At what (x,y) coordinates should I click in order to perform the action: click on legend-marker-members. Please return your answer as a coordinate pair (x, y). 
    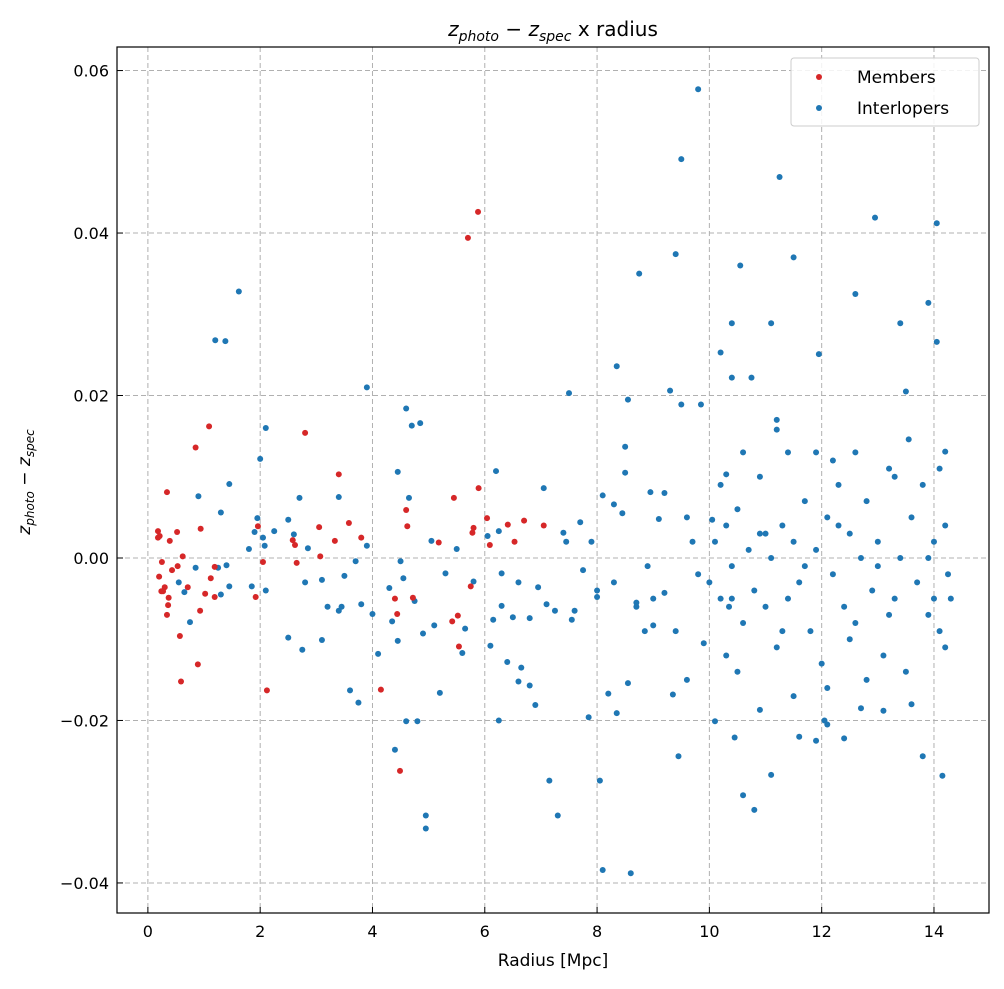
    Looking at the image, I should click on (819, 77).